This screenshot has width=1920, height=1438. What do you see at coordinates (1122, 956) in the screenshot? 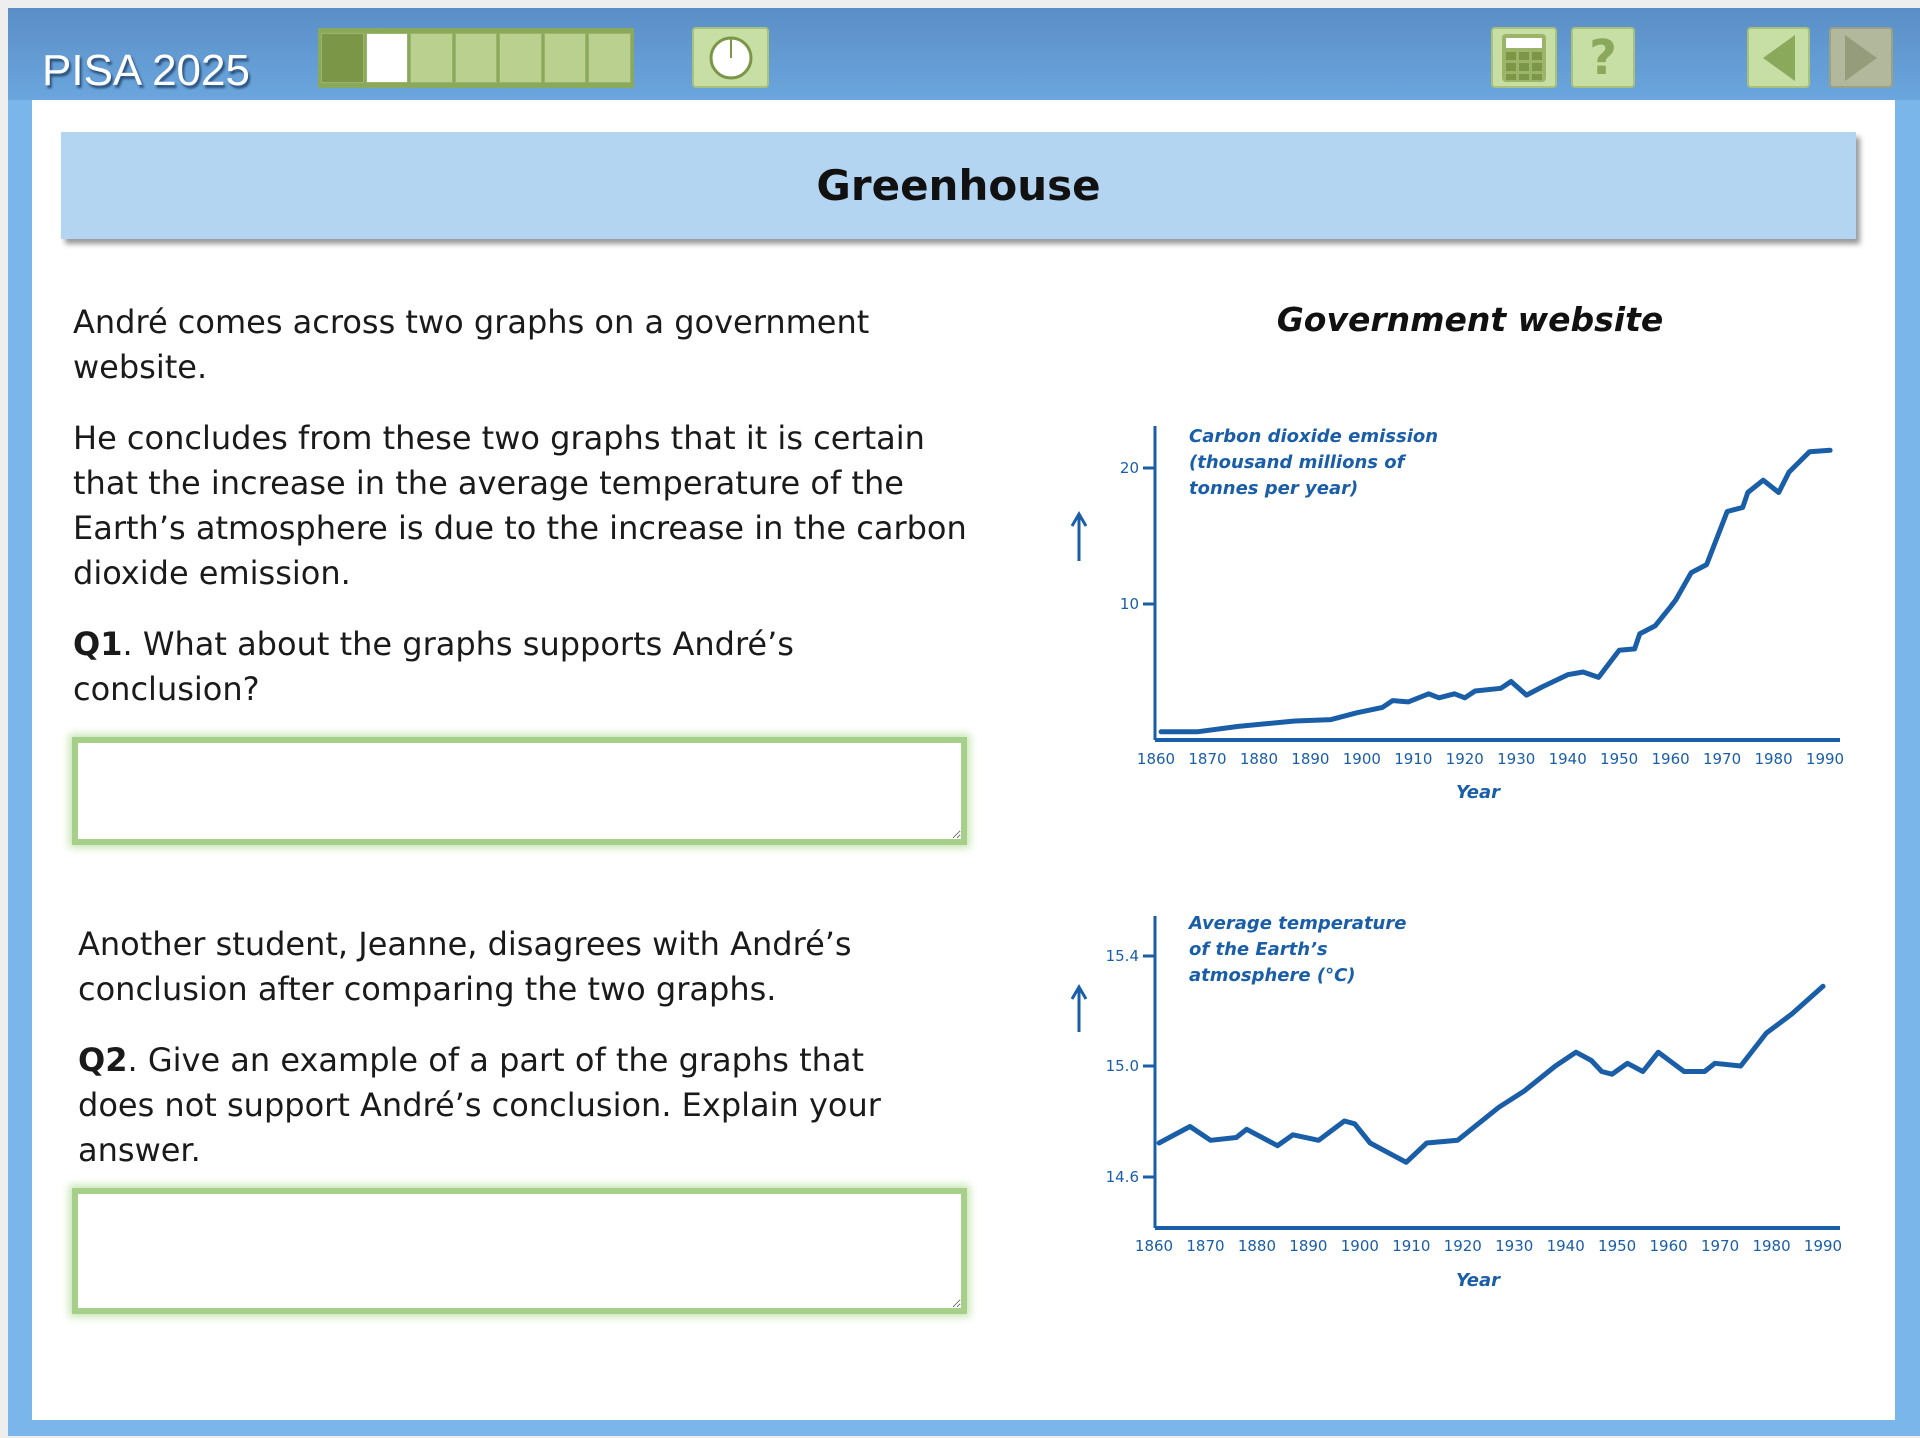
I see `y-tick-label: 15.4` at bounding box center [1122, 956].